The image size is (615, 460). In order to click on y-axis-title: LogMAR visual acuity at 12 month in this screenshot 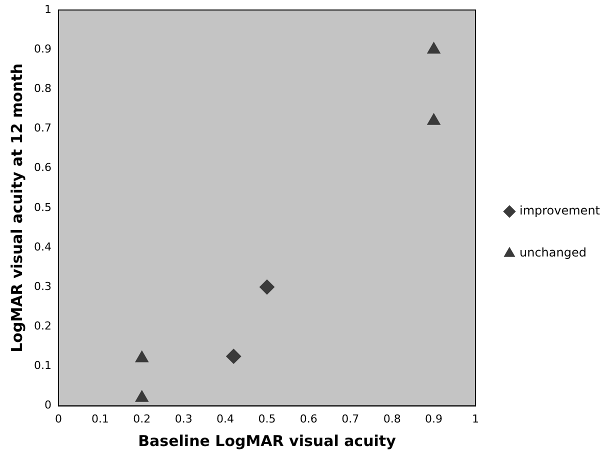, I will do `click(17, 207)`.